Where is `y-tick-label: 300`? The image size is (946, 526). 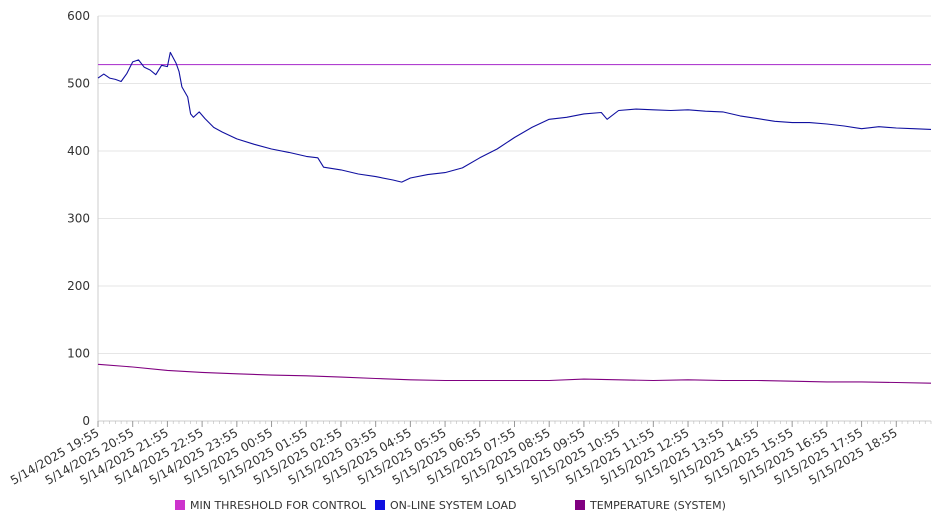 y-tick-label: 300 is located at coordinates (78, 219).